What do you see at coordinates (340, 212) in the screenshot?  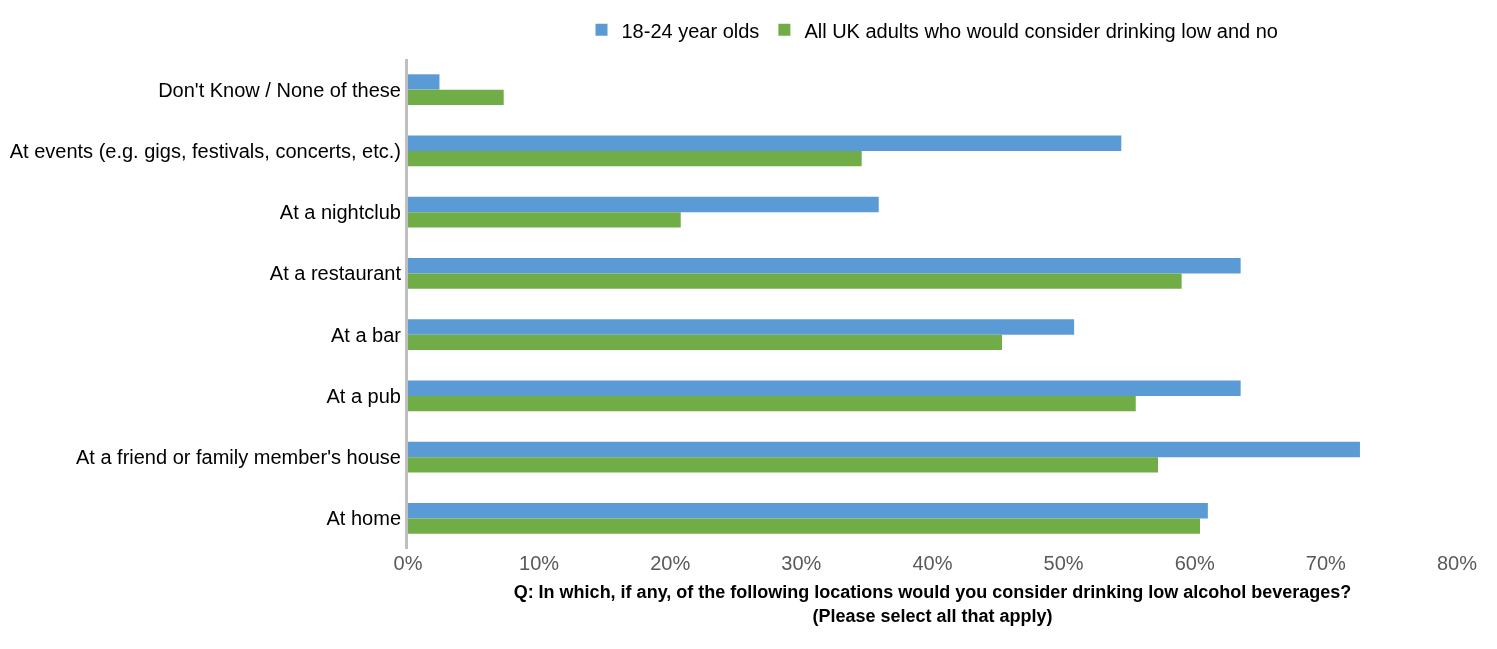 I see `y-tick-label: At a nightclub` at bounding box center [340, 212].